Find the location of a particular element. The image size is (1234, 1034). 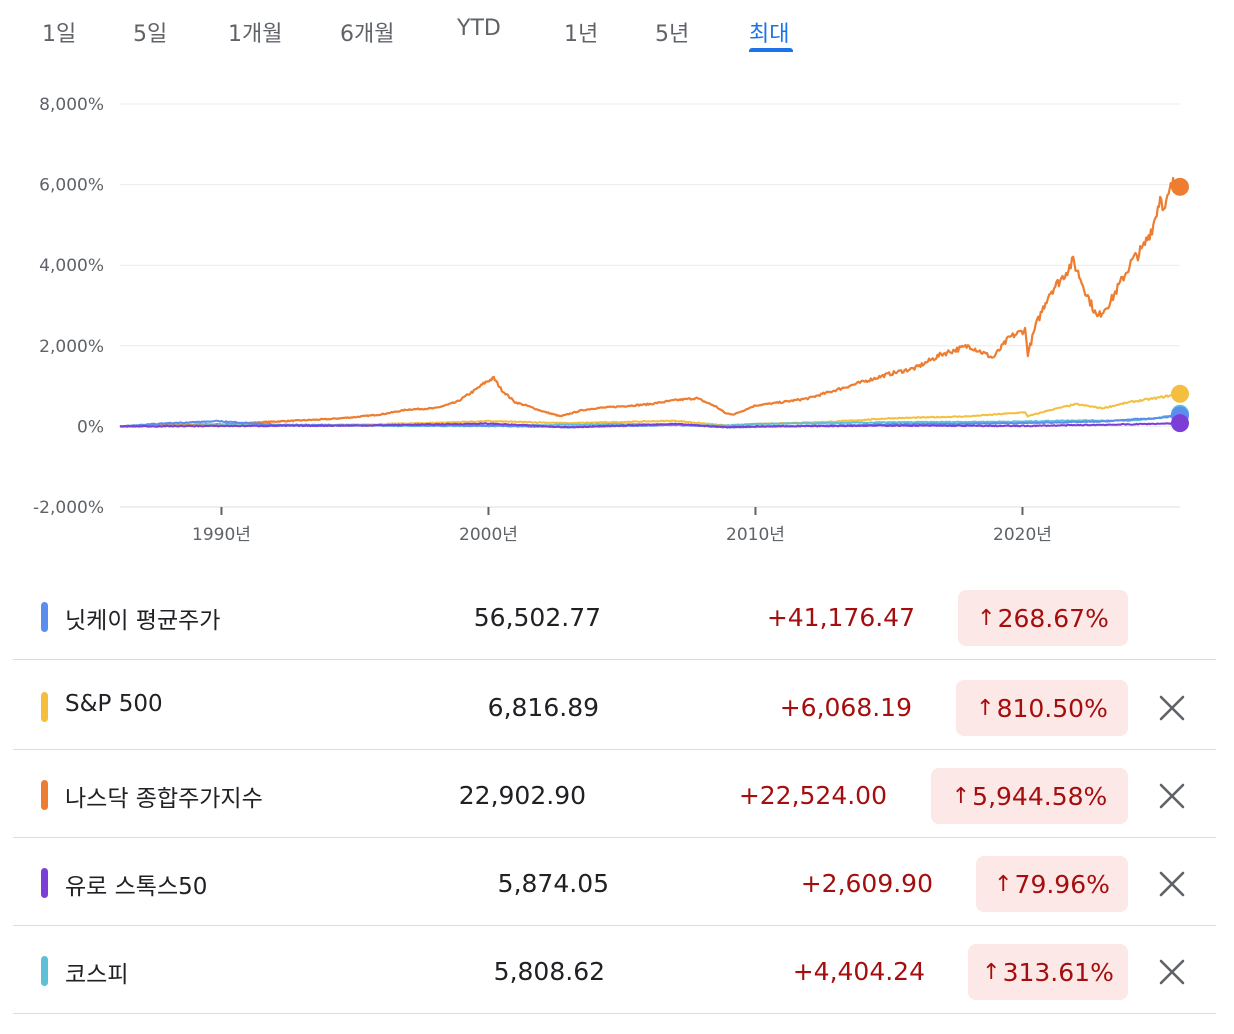

y-tick-label: 8,000% is located at coordinates (71, 105).